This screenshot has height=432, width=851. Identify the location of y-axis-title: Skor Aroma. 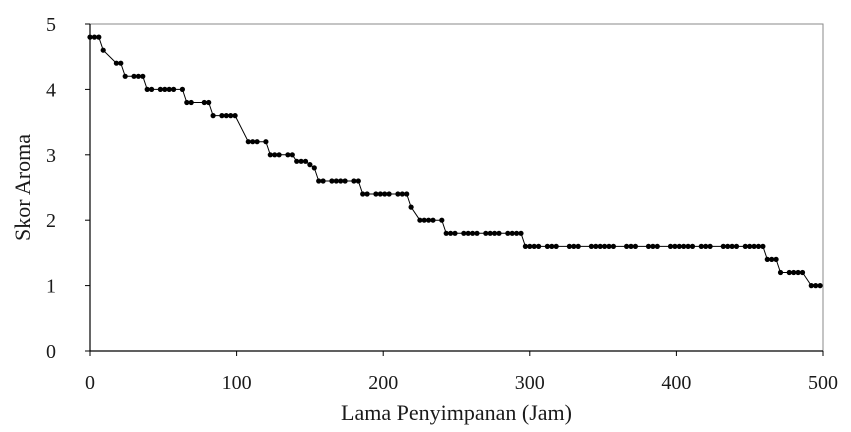
(22, 187).